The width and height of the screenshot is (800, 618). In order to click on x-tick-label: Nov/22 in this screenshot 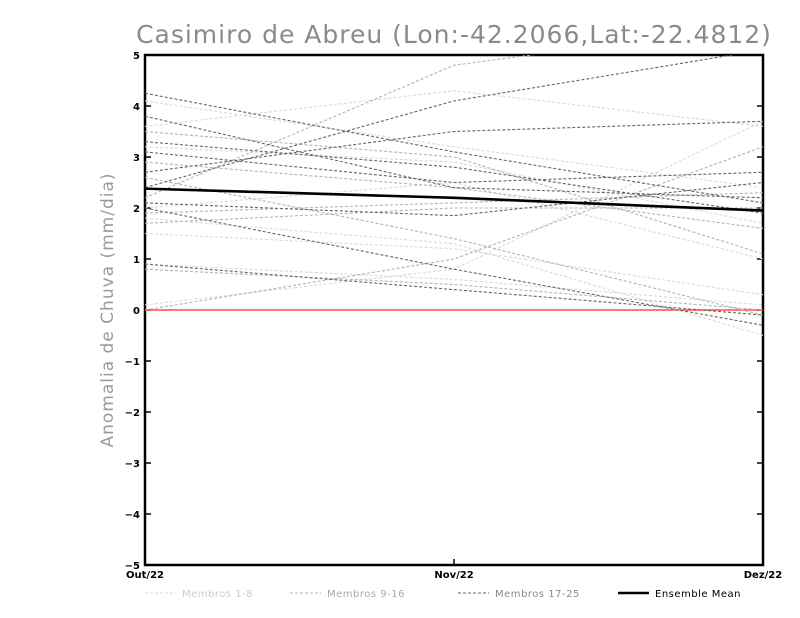, I will do `click(453, 575)`.